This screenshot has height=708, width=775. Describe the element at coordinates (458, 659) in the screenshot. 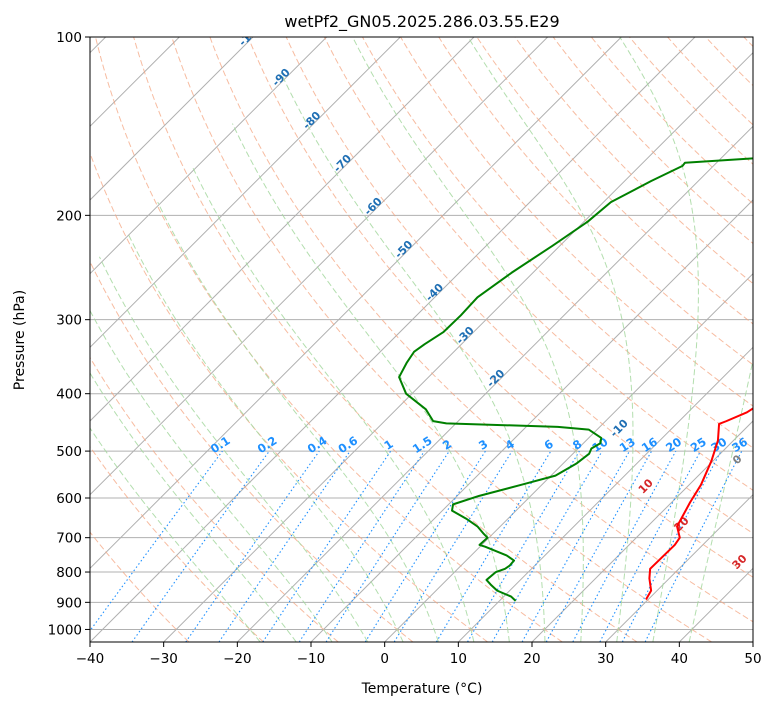

I see `x-tick-label: 10` at that location.